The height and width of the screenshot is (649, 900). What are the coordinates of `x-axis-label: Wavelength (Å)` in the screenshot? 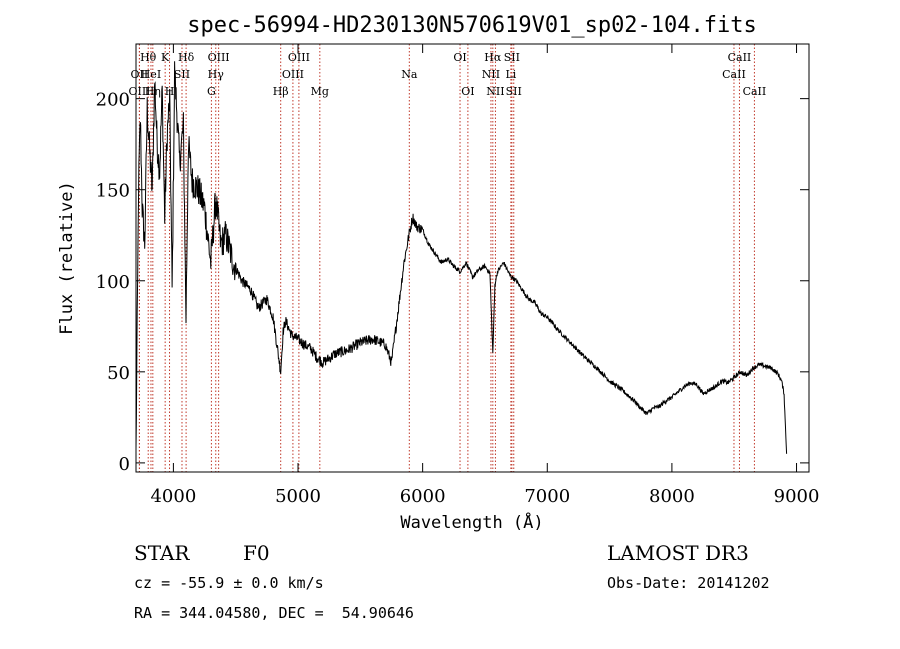 It's located at (471, 522).